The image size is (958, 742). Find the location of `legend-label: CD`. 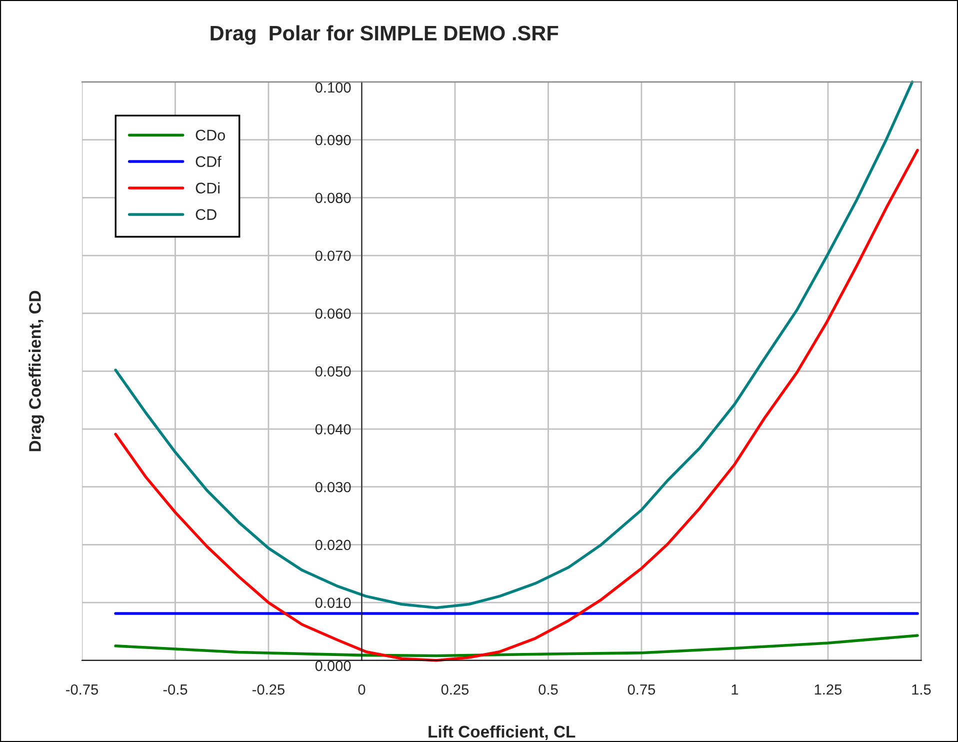

legend-label: CD is located at coordinates (206, 214).